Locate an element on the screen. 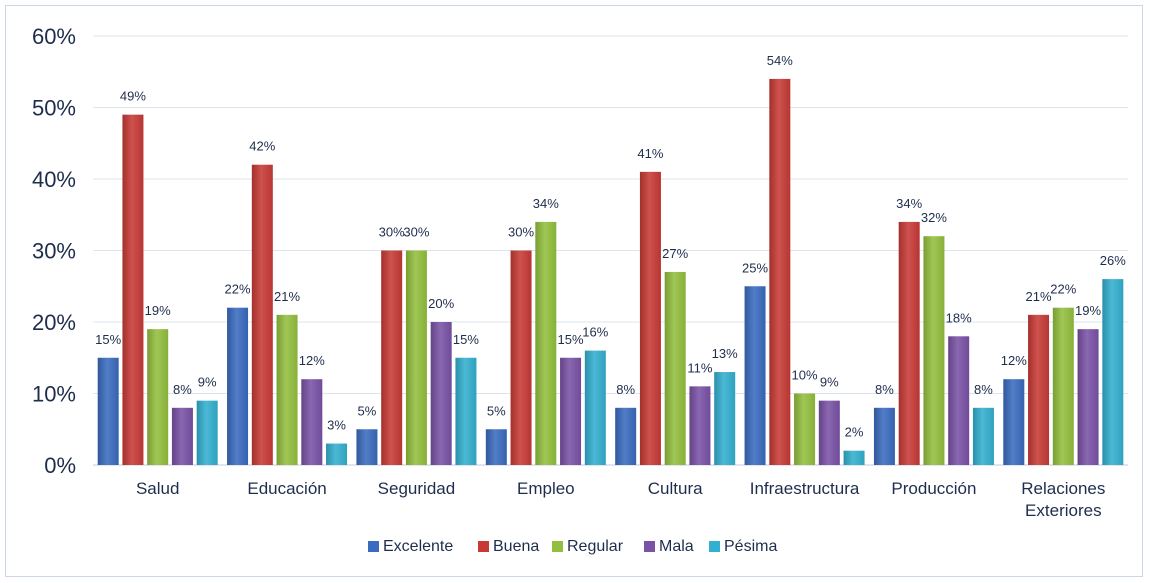 Image resolution: width=1150 pixels, height=583 pixels. data-label: 27% is located at coordinates (675, 253).